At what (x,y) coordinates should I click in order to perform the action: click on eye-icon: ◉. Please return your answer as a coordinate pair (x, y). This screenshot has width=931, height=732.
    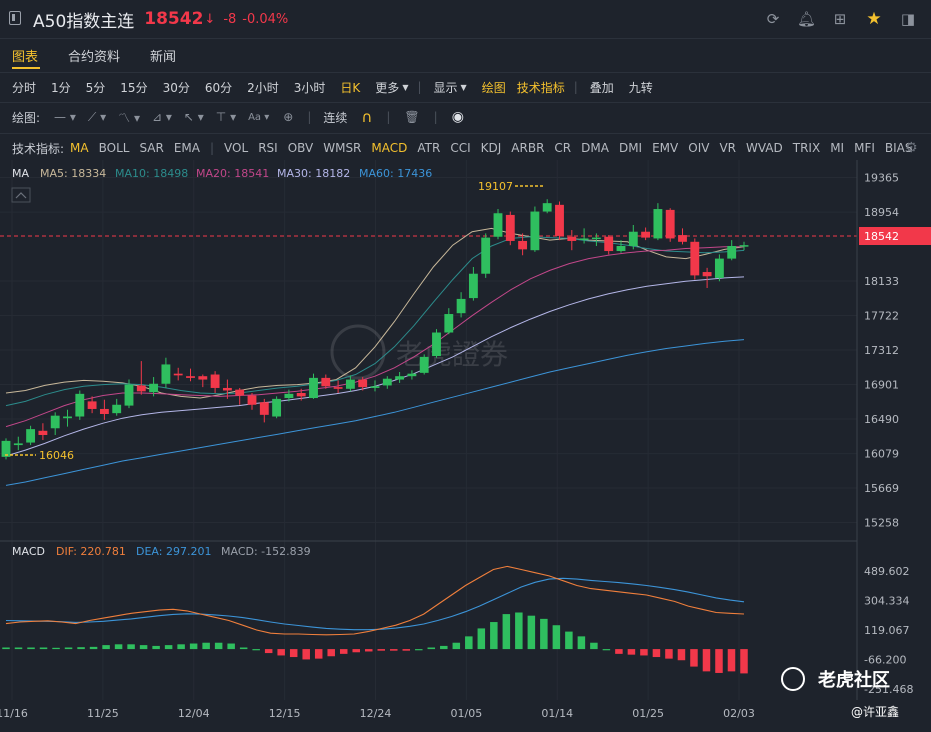
    Looking at the image, I should click on (457, 117).